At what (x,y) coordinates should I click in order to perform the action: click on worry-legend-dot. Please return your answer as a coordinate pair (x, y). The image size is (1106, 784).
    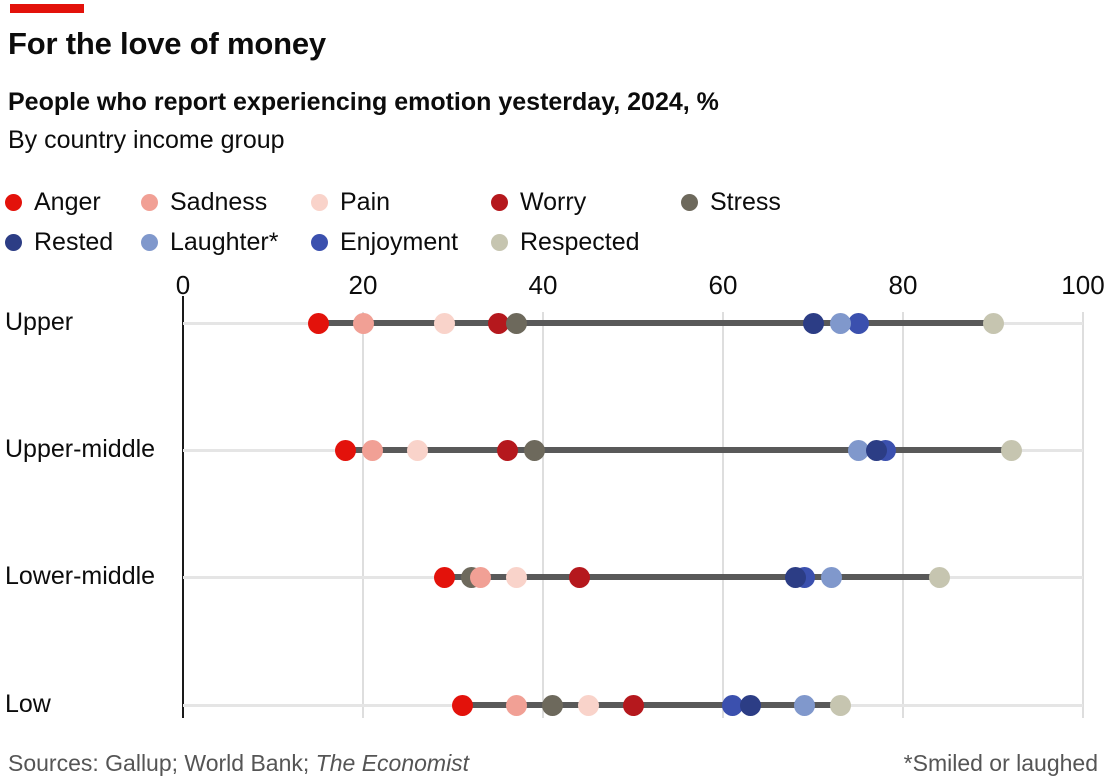
    Looking at the image, I should click on (499, 202).